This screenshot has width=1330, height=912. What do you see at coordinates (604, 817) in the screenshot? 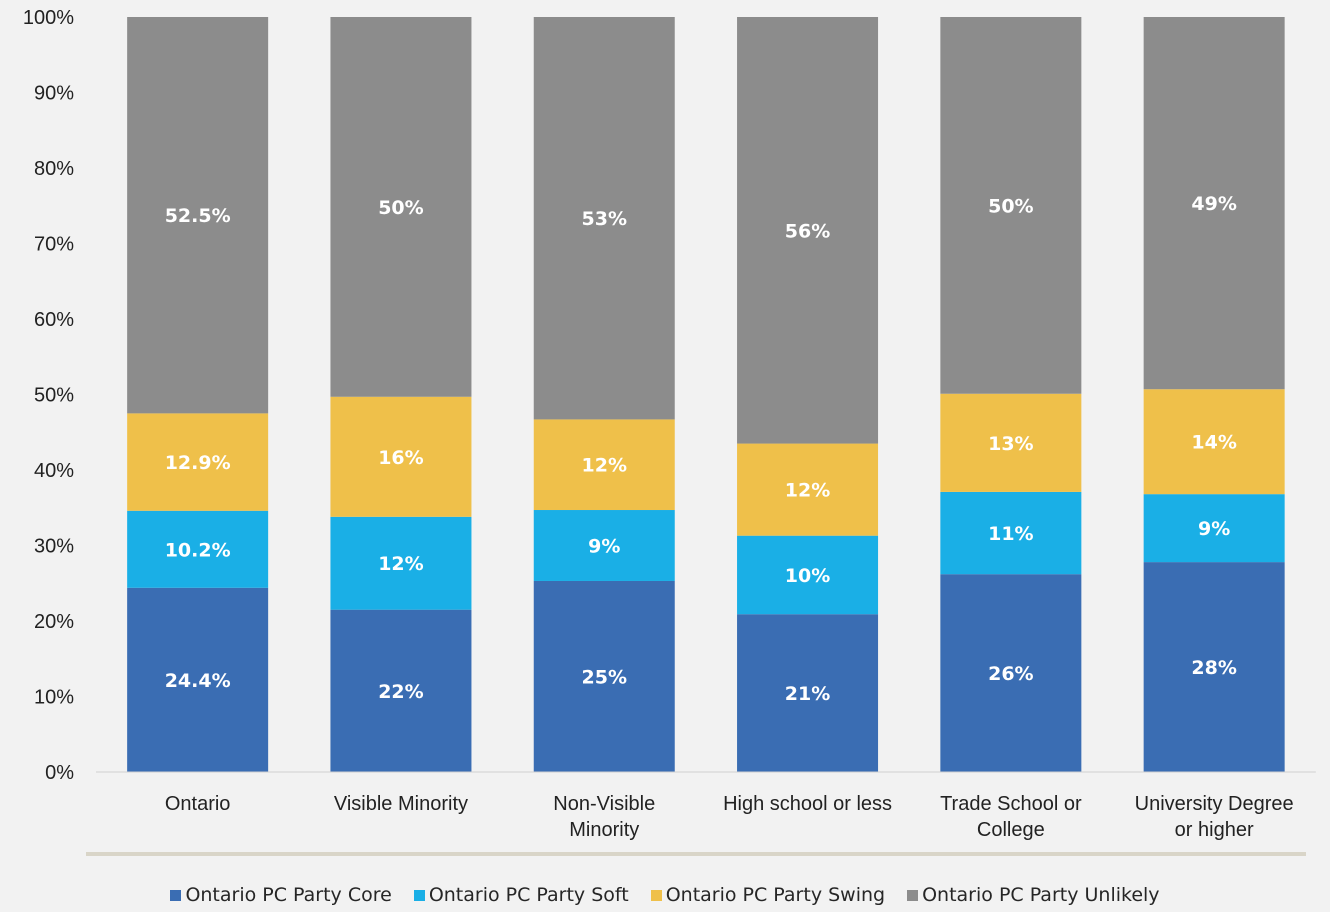
I see `x-tick-label: Non-Visible Minority` at bounding box center [604, 817].